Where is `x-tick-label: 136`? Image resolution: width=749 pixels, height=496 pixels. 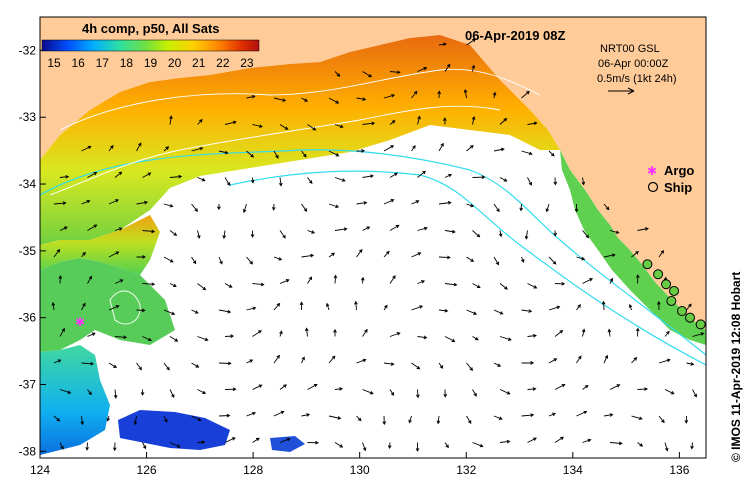 x-tick-label: 136 is located at coordinates (679, 470).